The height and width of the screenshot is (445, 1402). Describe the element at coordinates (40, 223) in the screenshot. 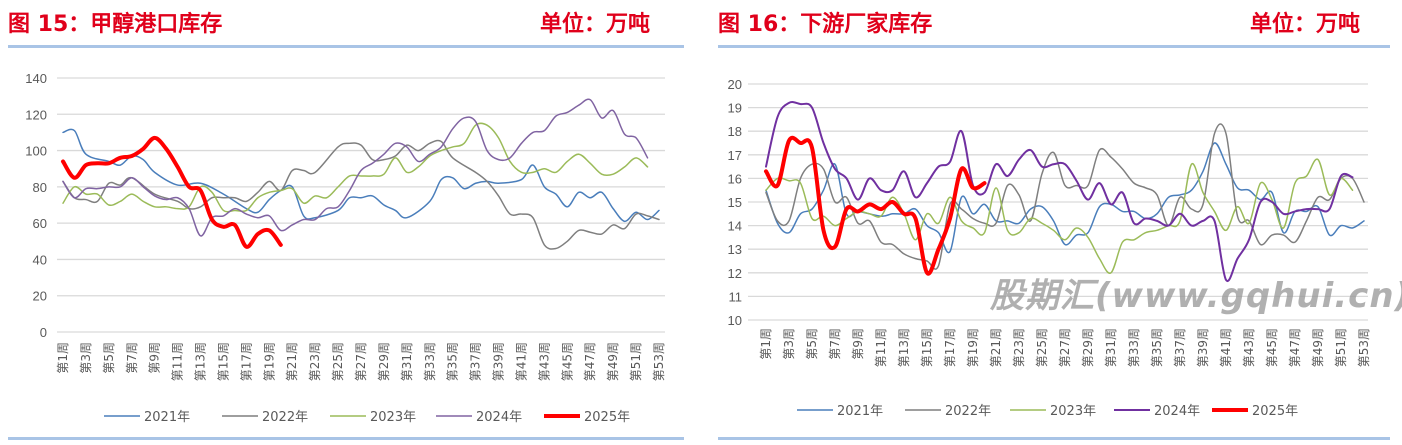

I see `y-tick-label: 60` at that location.